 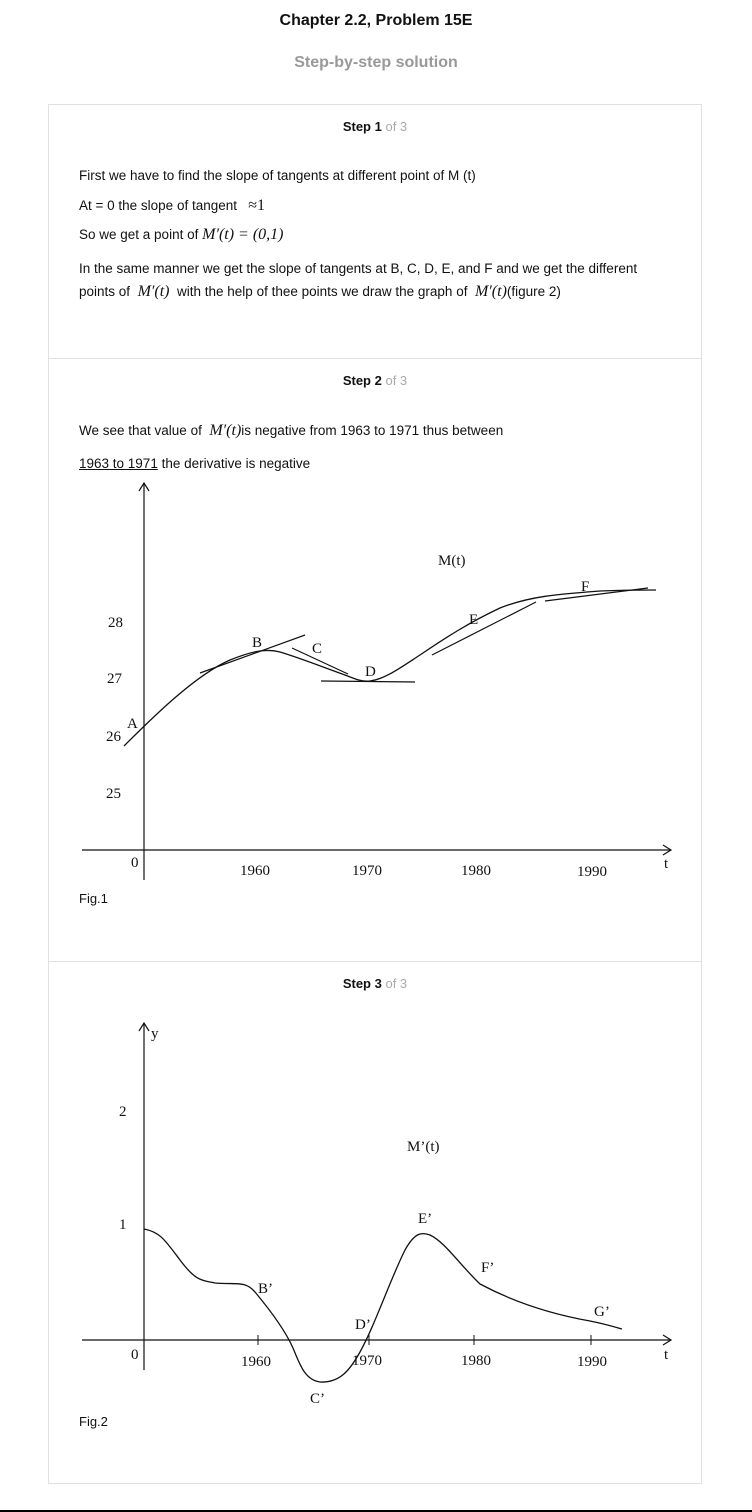 I want to click on step-1-line-3-math: M′(t) = (0,1), so click(x=243, y=234).